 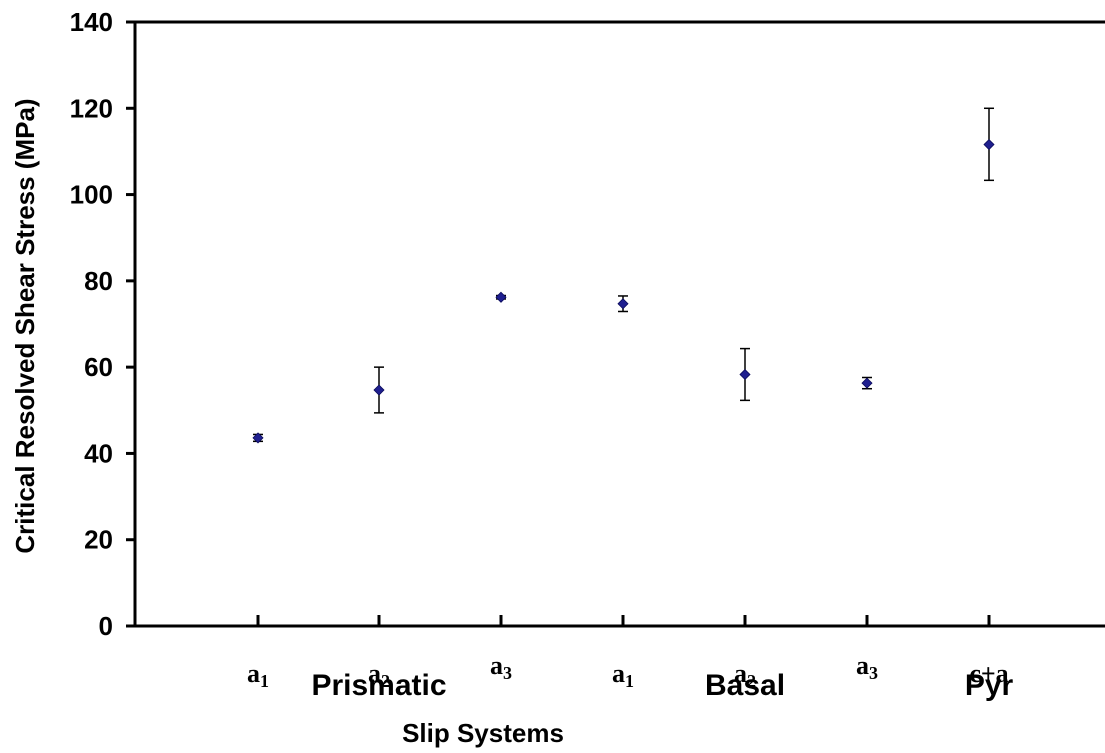 What do you see at coordinates (98, 540) in the screenshot?
I see `y-tick-label: 20` at bounding box center [98, 540].